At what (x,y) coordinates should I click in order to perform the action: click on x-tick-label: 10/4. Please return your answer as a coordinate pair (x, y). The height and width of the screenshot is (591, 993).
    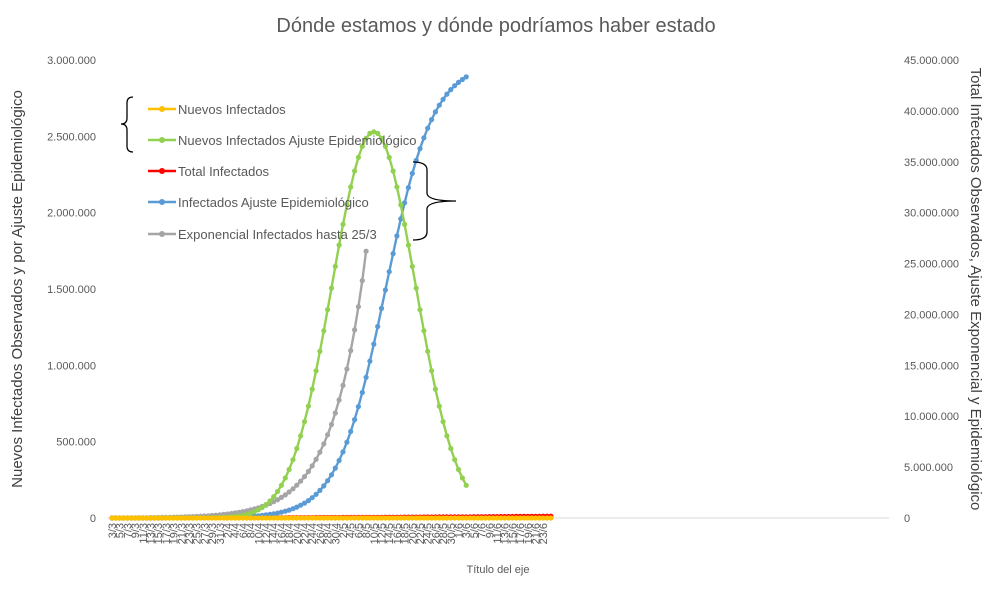
    Looking at the image, I should click on (259, 533).